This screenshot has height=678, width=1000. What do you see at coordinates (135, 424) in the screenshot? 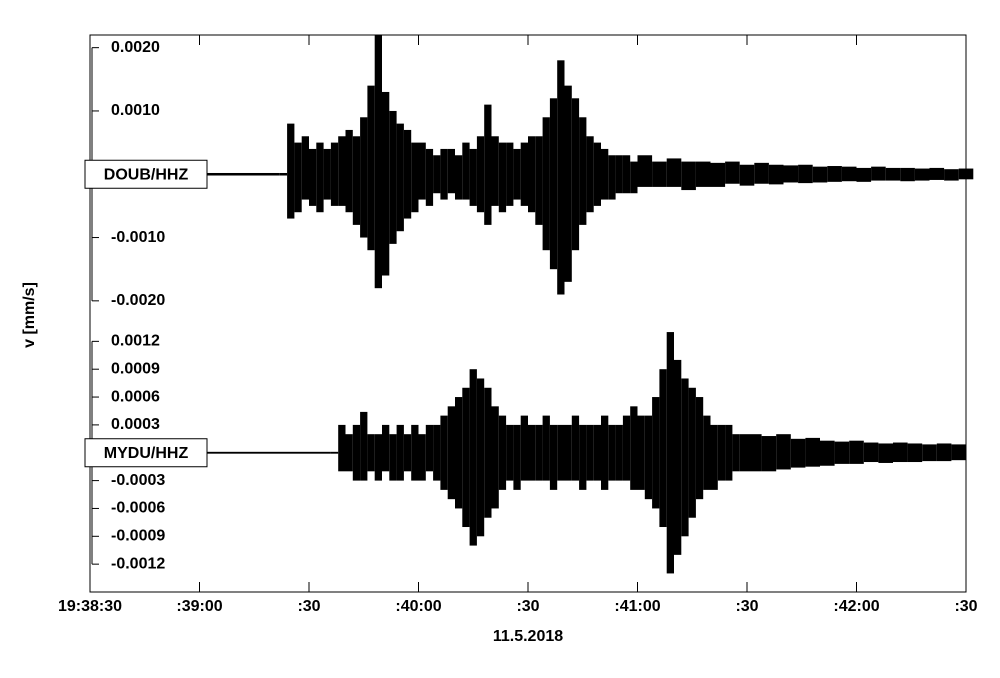
I see `y-tick-label: 0.0003` at bounding box center [135, 424].